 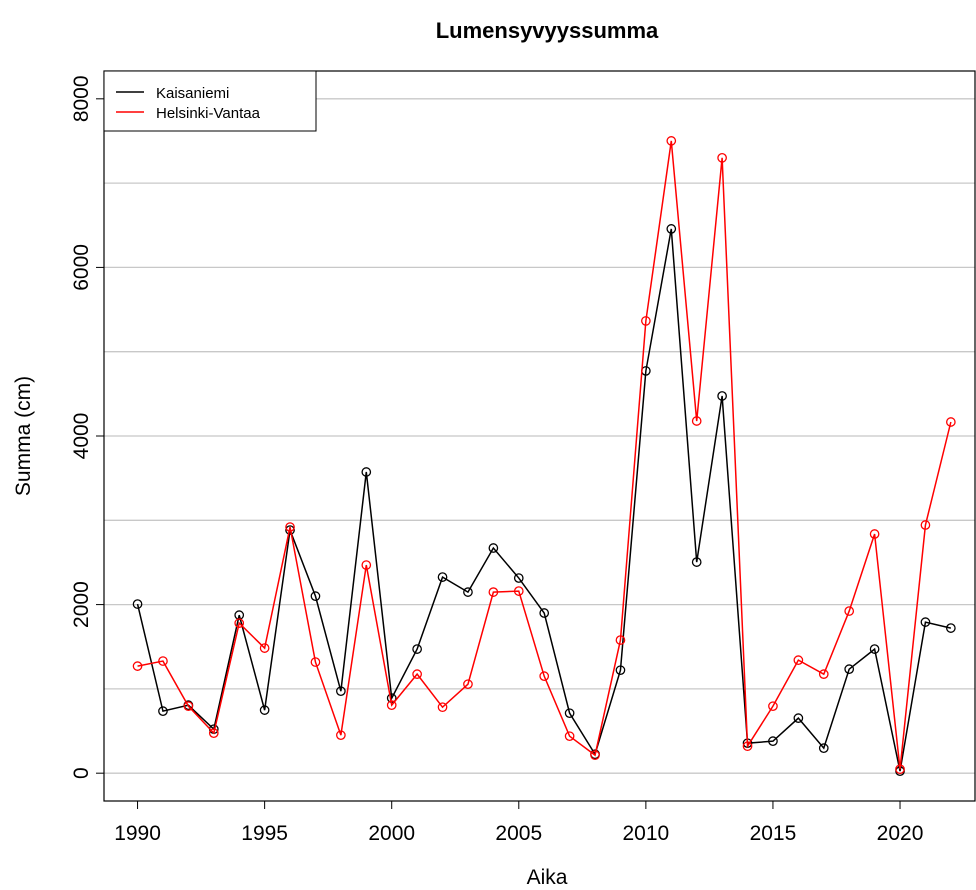 What do you see at coordinates (81, 267) in the screenshot?
I see `y-tick-label: 6000` at bounding box center [81, 267].